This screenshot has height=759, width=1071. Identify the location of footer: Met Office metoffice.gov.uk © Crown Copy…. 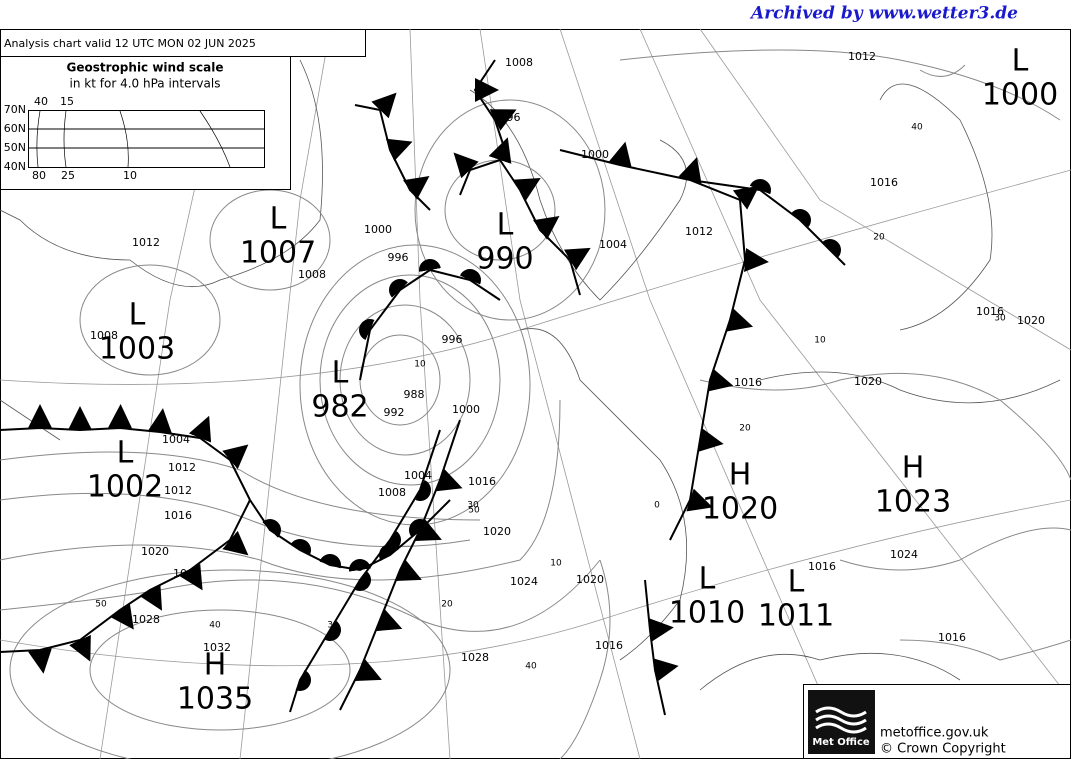
(937, 721).